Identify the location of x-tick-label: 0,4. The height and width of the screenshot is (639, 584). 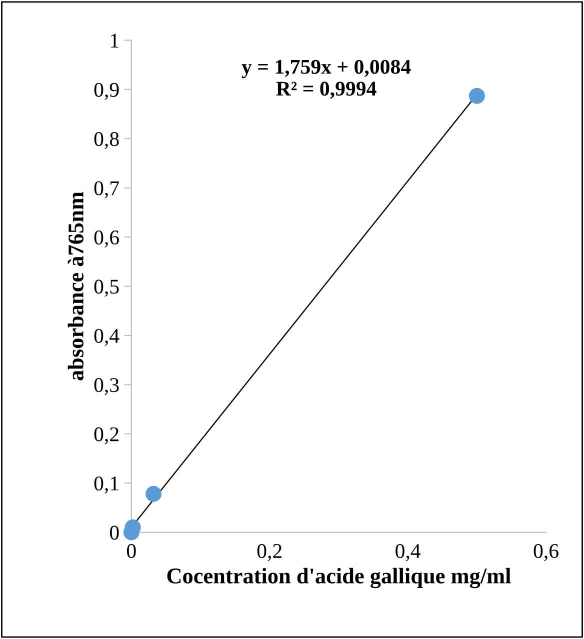
(408, 553).